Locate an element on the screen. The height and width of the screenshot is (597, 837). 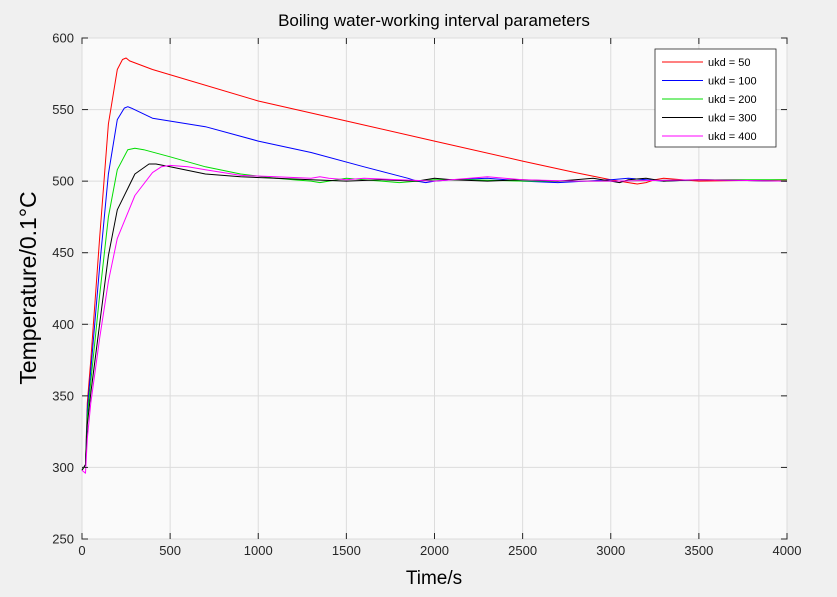
y-tick-label: 500 is located at coordinates (63, 181).